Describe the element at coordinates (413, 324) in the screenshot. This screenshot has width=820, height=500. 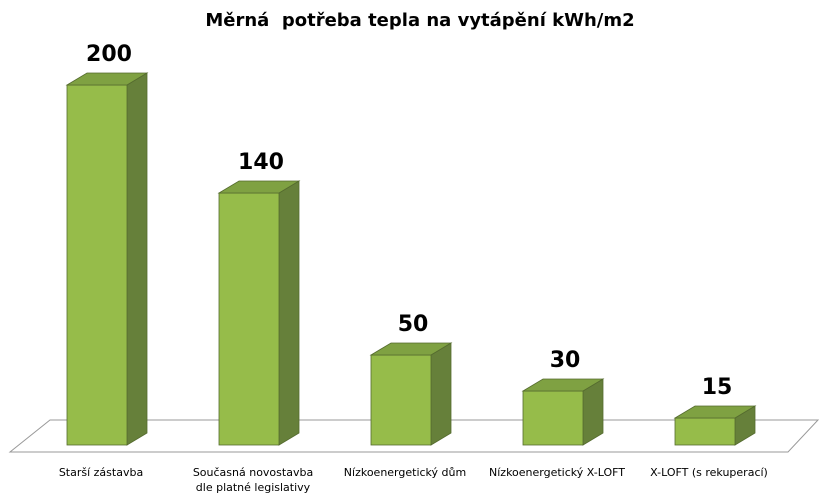
I see `value-label-3: 50` at that location.